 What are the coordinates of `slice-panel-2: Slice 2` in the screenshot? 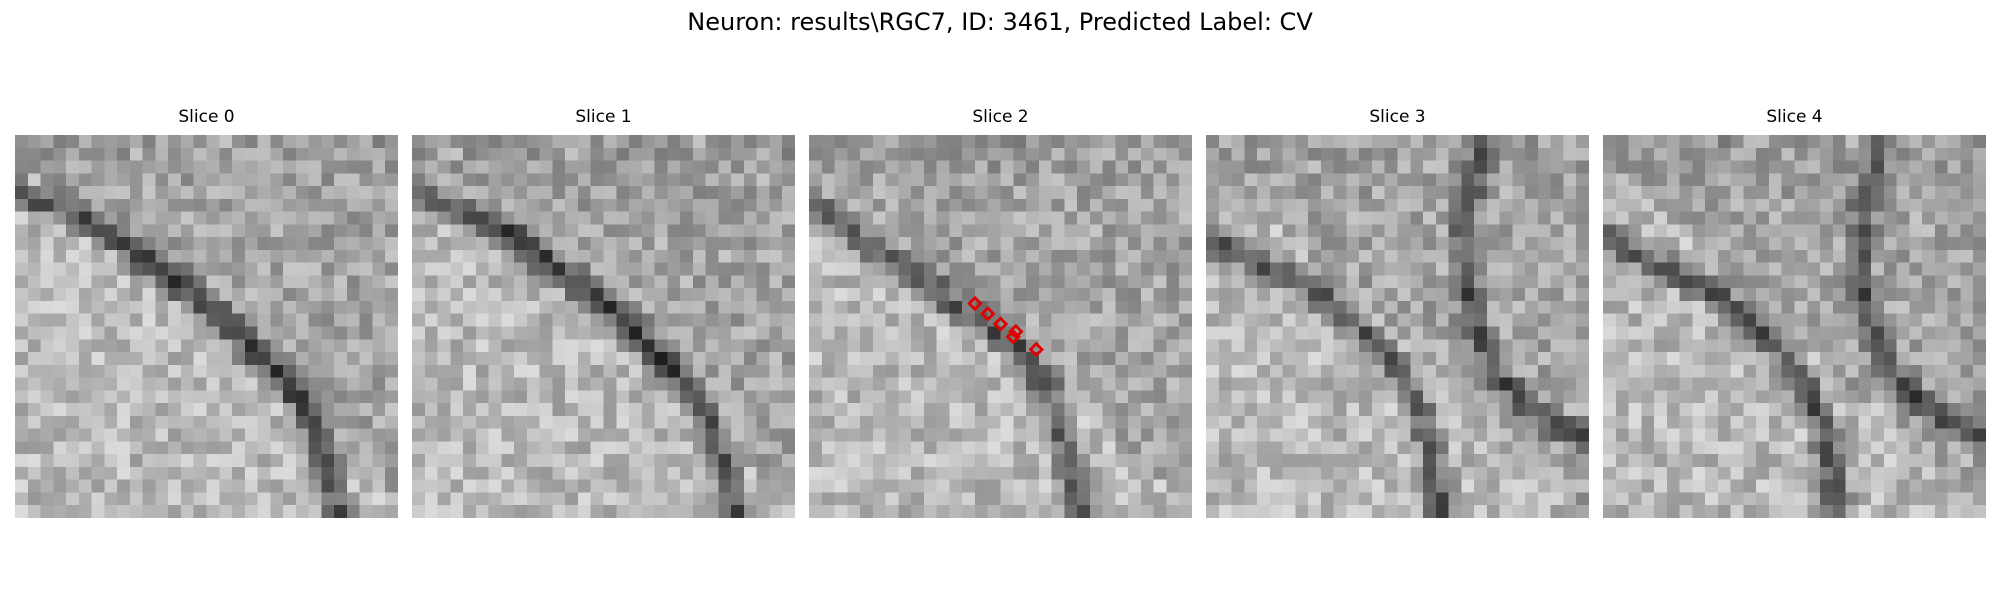 It's located at (1000, 312).